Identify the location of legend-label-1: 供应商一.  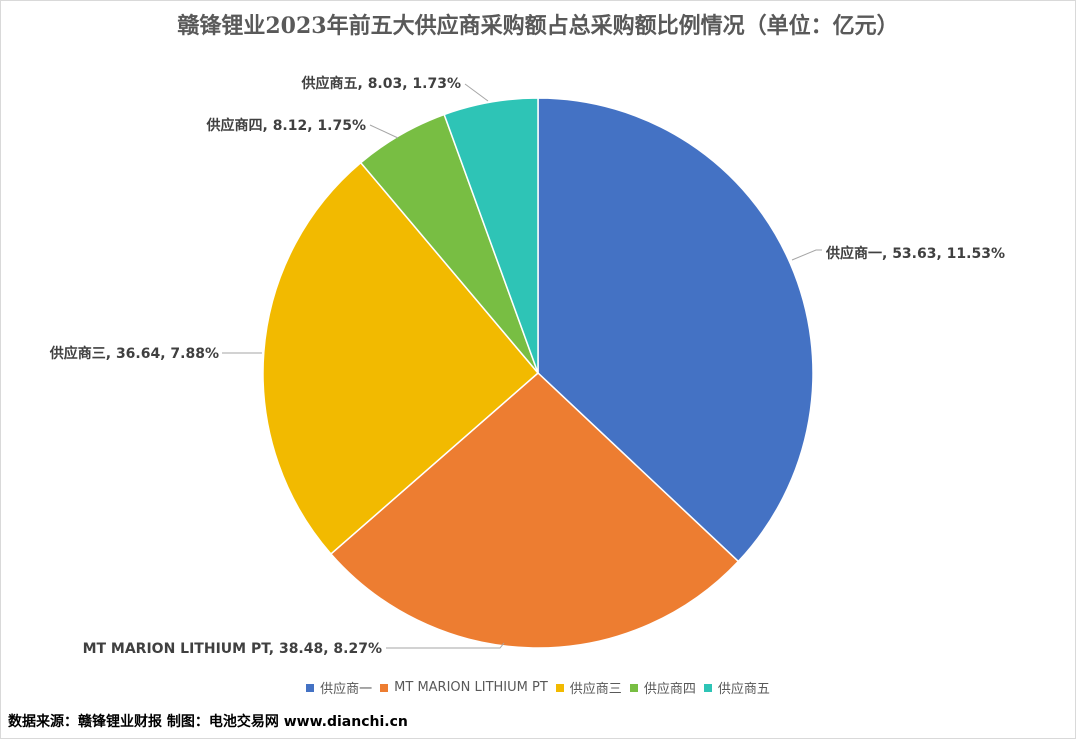
(346, 689).